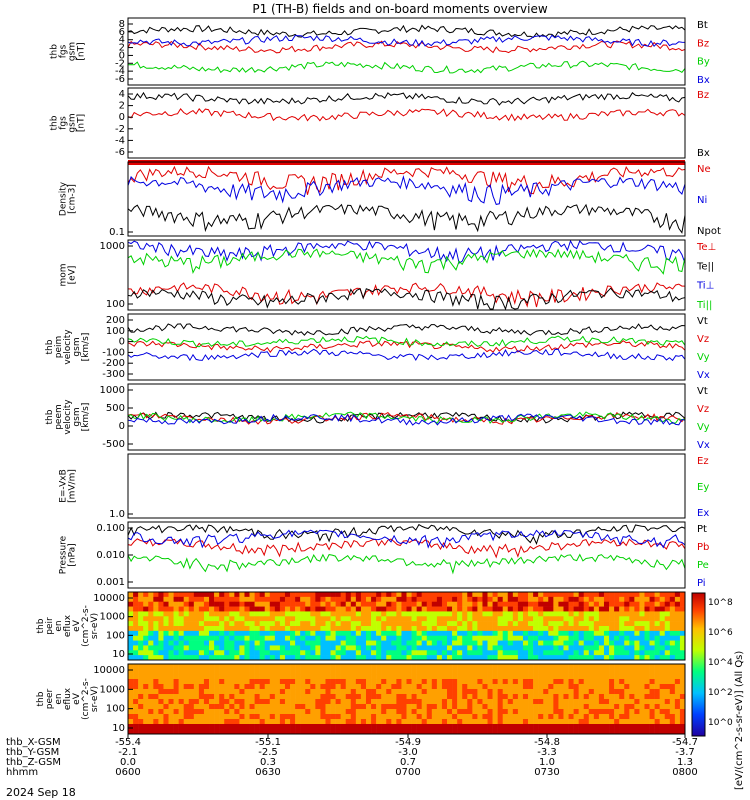 The width and height of the screenshot is (750, 800). Describe the element at coordinates (86, 417) in the screenshot. I see `y-axis-label: [km/s]` at that location.